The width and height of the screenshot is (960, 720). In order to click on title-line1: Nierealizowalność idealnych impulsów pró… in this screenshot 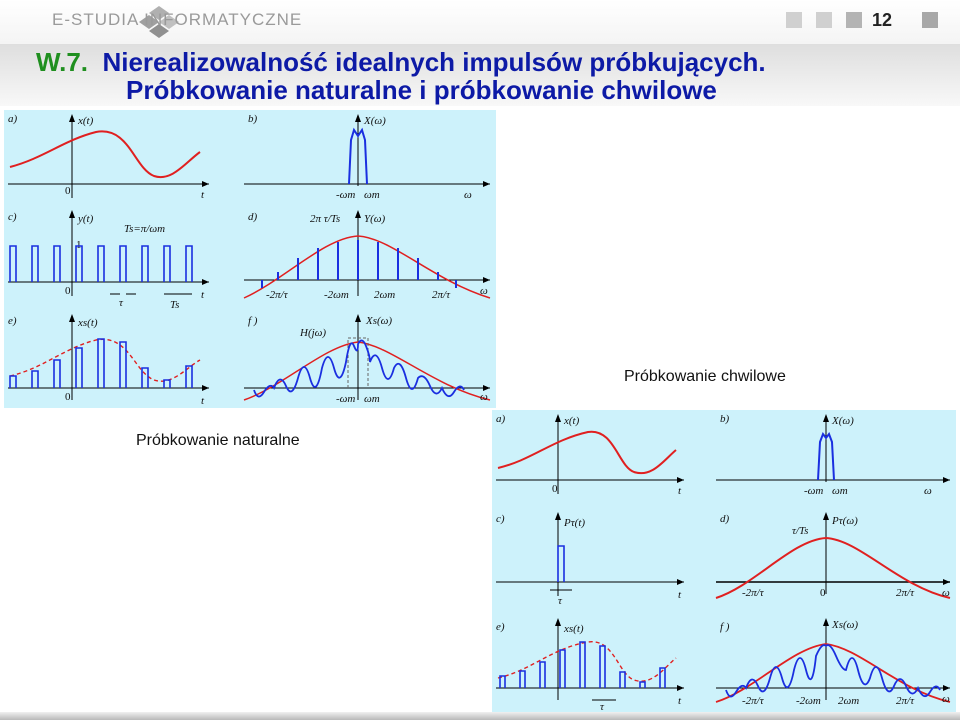, I will do `click(434, 62)`.